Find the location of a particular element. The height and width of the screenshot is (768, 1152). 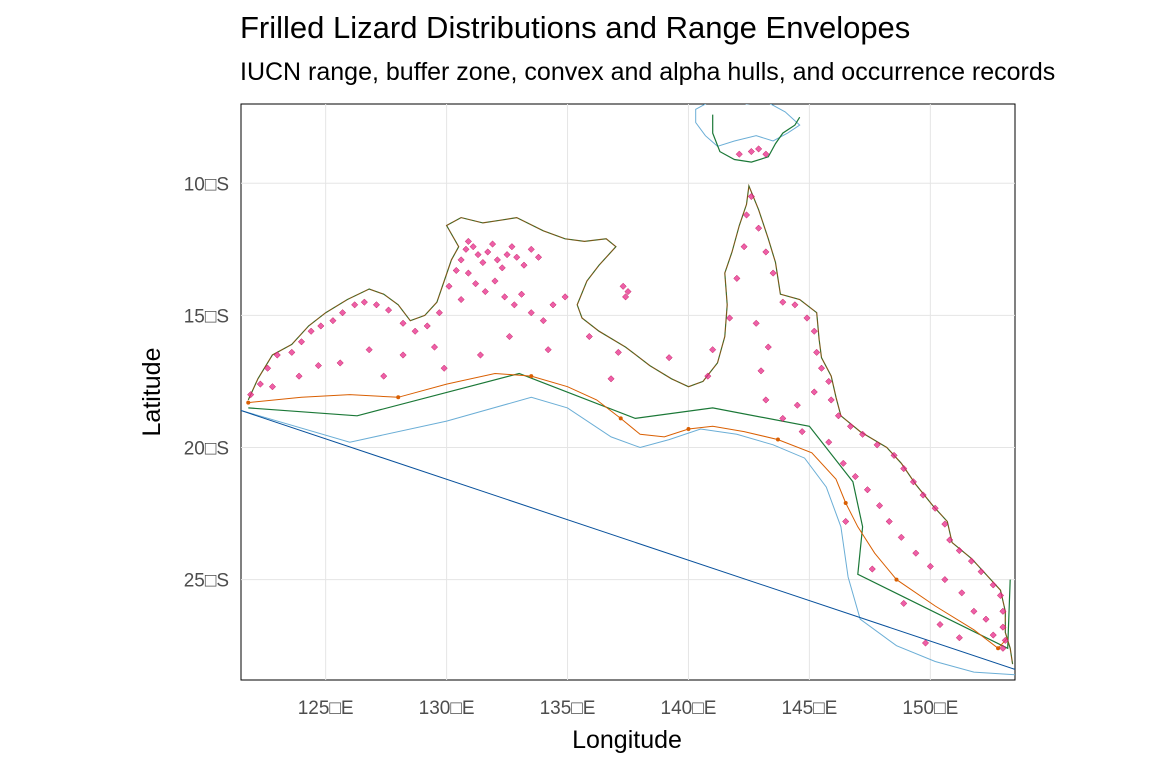

x-tick-label: 125□E is located at coordinates (326, 708).